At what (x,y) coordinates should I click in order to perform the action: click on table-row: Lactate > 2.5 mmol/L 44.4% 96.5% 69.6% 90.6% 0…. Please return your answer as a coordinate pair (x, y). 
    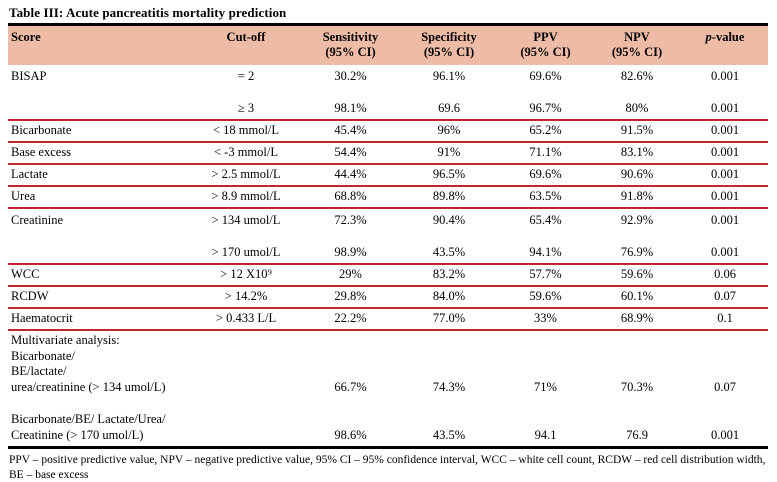
    Looking at the image, I should click on (388, 175).